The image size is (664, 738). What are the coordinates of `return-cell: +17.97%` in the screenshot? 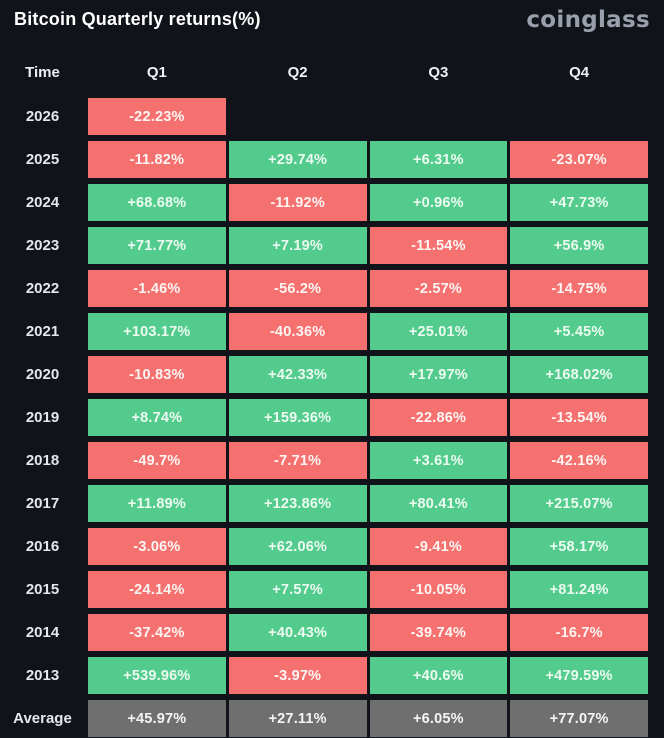 It's located at (438, 374).